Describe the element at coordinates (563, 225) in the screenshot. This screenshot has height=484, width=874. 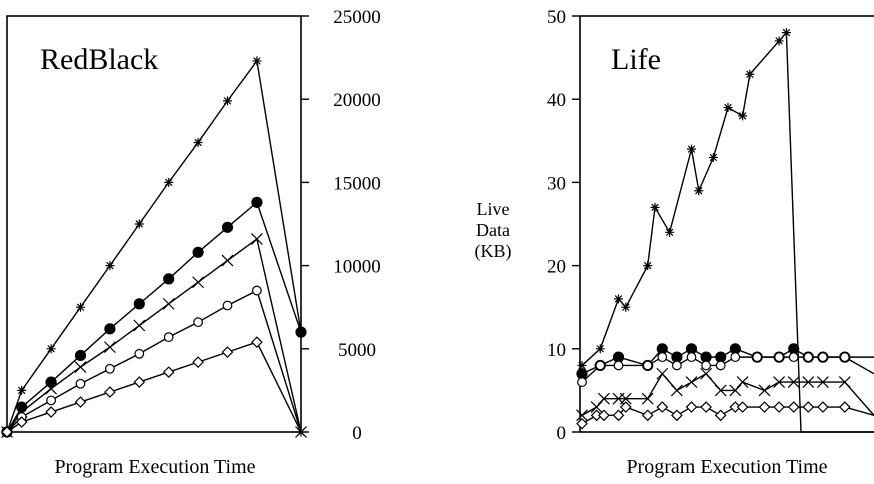
I see `y-axis-life: 0 10 20 30 40 50` at that location.